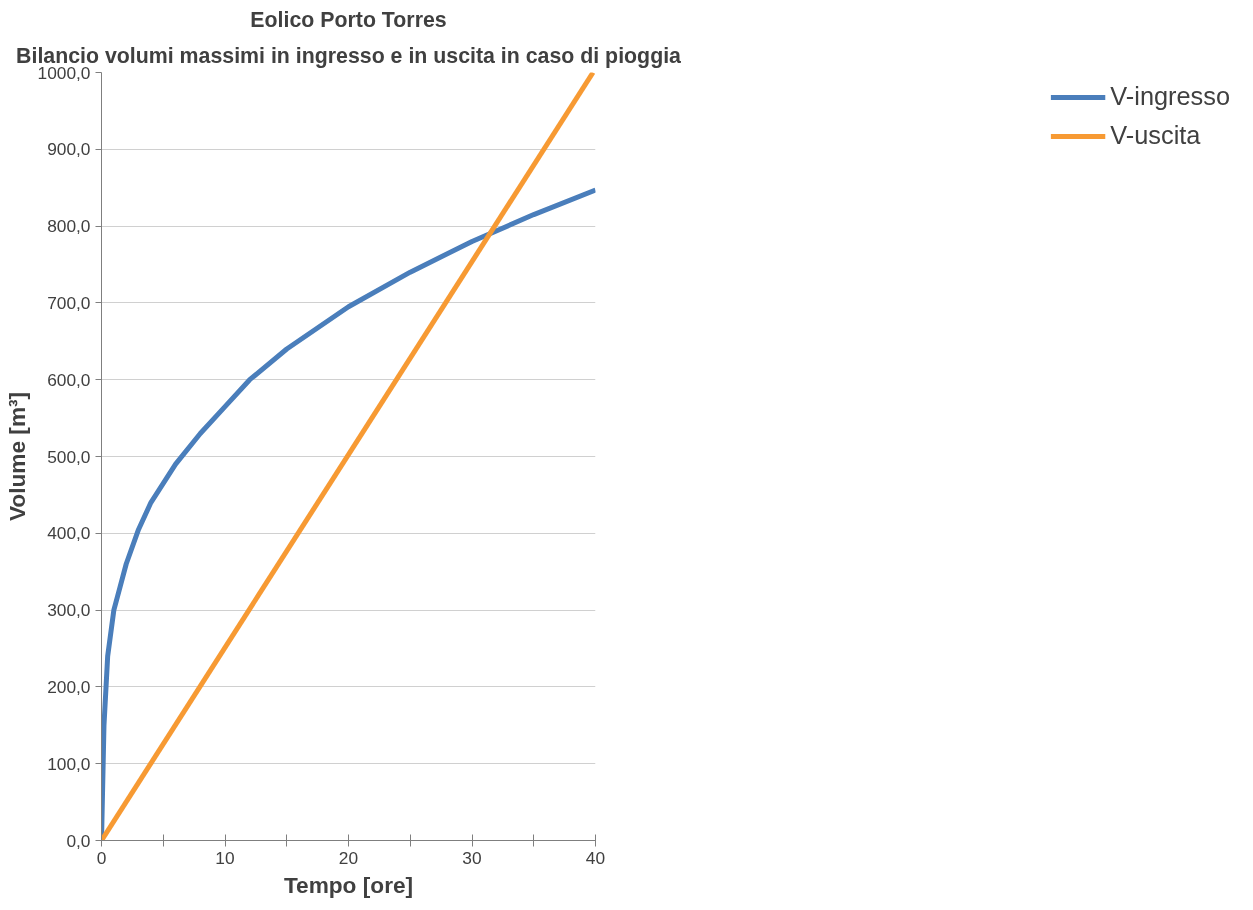 The width and height of the screenshot is (1253, 910). Describe the element at coordinates (348, 857) in the screenshot. I see `x-tick-label: 20` at that location.